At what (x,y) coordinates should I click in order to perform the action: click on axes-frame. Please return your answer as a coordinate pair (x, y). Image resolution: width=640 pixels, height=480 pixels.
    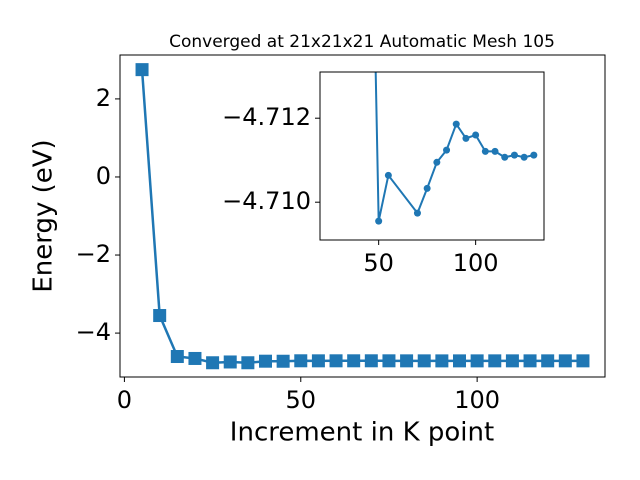
    Looking at the image, I should click on (432, 156).